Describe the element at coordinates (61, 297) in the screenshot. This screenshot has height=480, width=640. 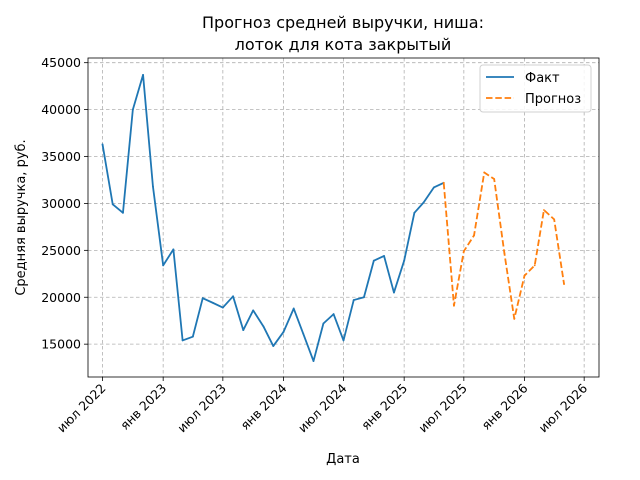
I see `y-tick-label: 20000` at that location.